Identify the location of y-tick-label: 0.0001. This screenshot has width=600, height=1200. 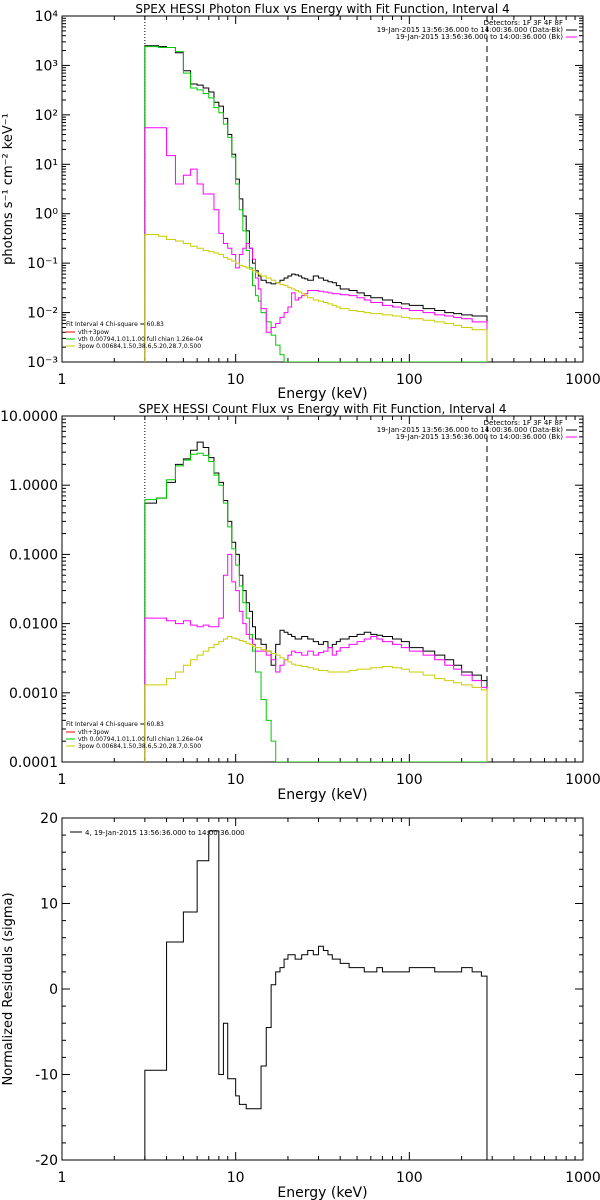
(33, 763).